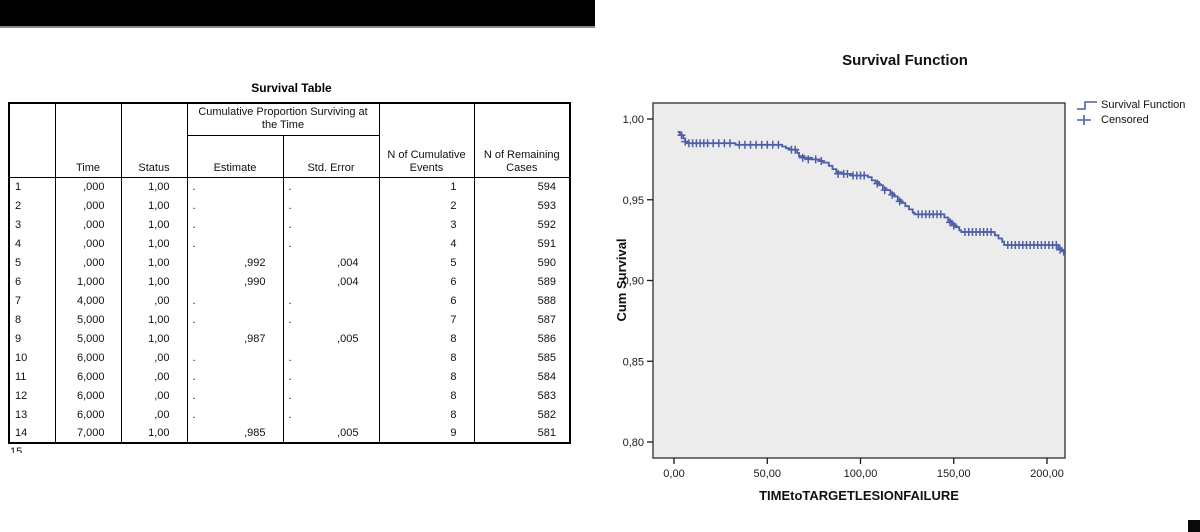 The image size is (1200, 532). I want to click on clipped-row-15: 15, so click(16, 449).